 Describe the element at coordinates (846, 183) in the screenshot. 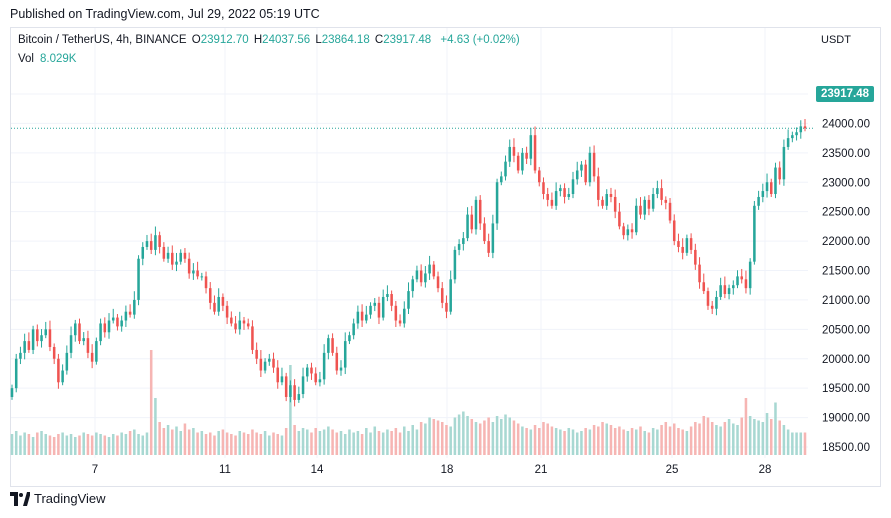

I see `y-tick-label: 23000.00` at that location.